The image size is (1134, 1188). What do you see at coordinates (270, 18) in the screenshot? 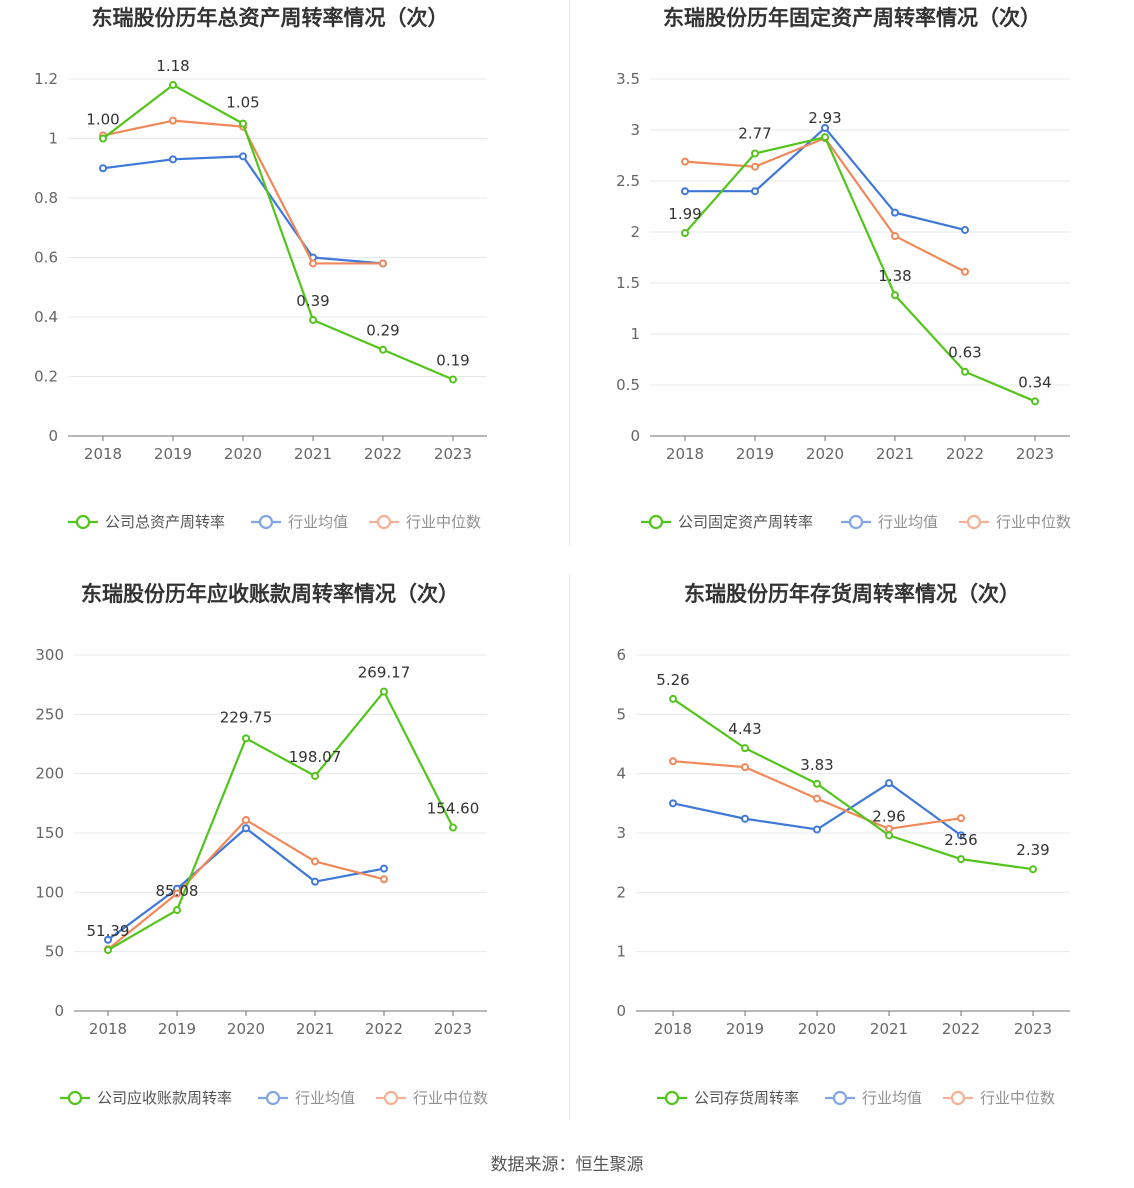
I see `chart-title: 东瑞股份历年总资产周转率情况（次）` at bounding box center [270, 18].